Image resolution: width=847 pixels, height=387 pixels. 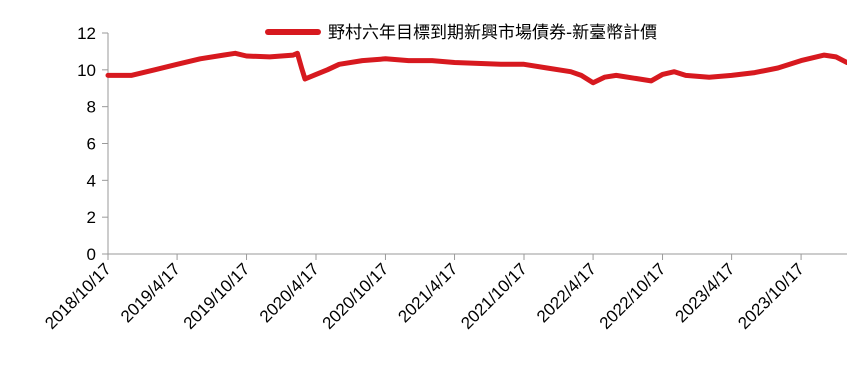 I want to click on y-tick-label: 12, so click(x=86, y=33).